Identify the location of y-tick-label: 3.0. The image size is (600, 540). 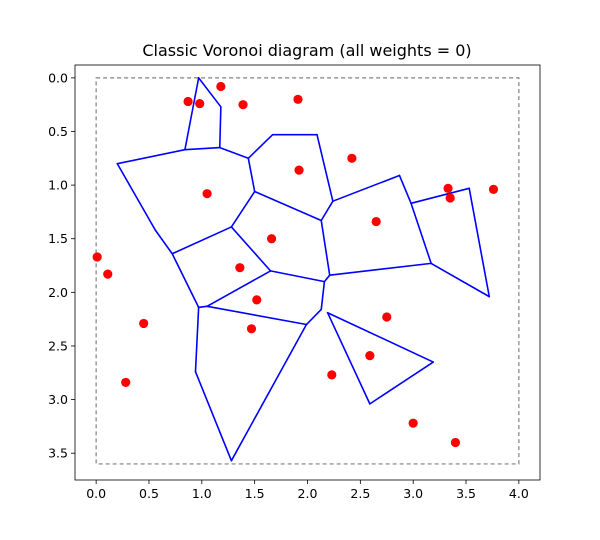
(58, 399).